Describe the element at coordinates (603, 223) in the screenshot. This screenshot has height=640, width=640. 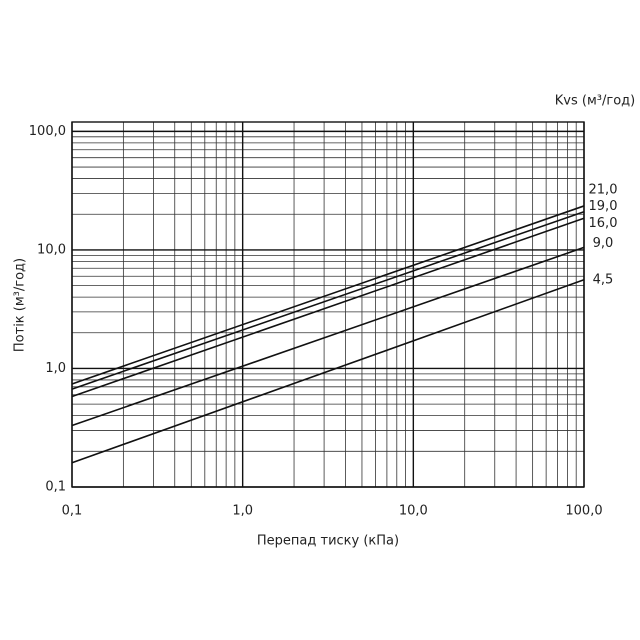
I see `series-label: 16,0` at that location.